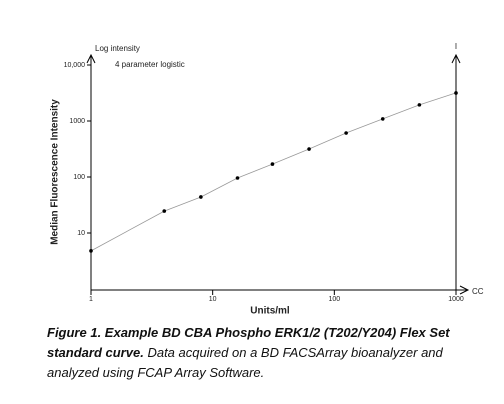 Image resolution: width=504 pixels, height=404 pixels. What do you see at coordinates (478, 291) in the screenshot?
I see `x-end-label: CC` at bounding box center [478, 291].